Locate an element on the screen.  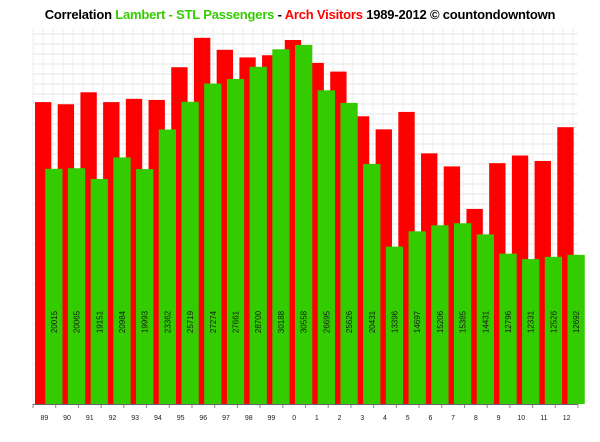
x-tick-label: 99 is located at coordinates (272, 418).